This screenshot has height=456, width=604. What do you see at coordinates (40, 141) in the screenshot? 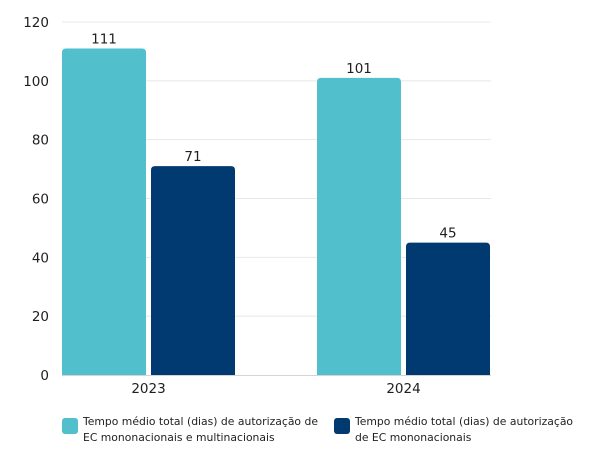
I see `y-tick-label: 80` at bounding box center [40, 141].